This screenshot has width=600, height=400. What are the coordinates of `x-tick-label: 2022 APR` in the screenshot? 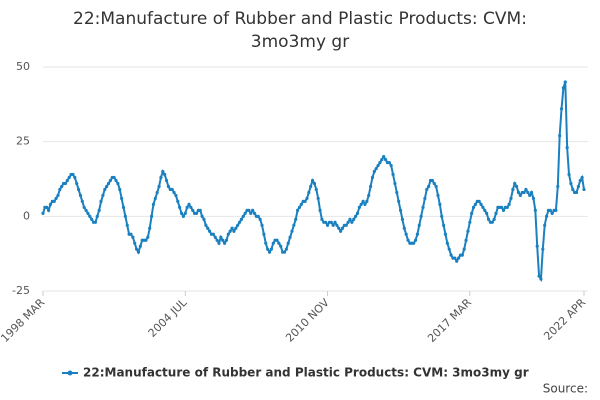 It's located at (564, 319).